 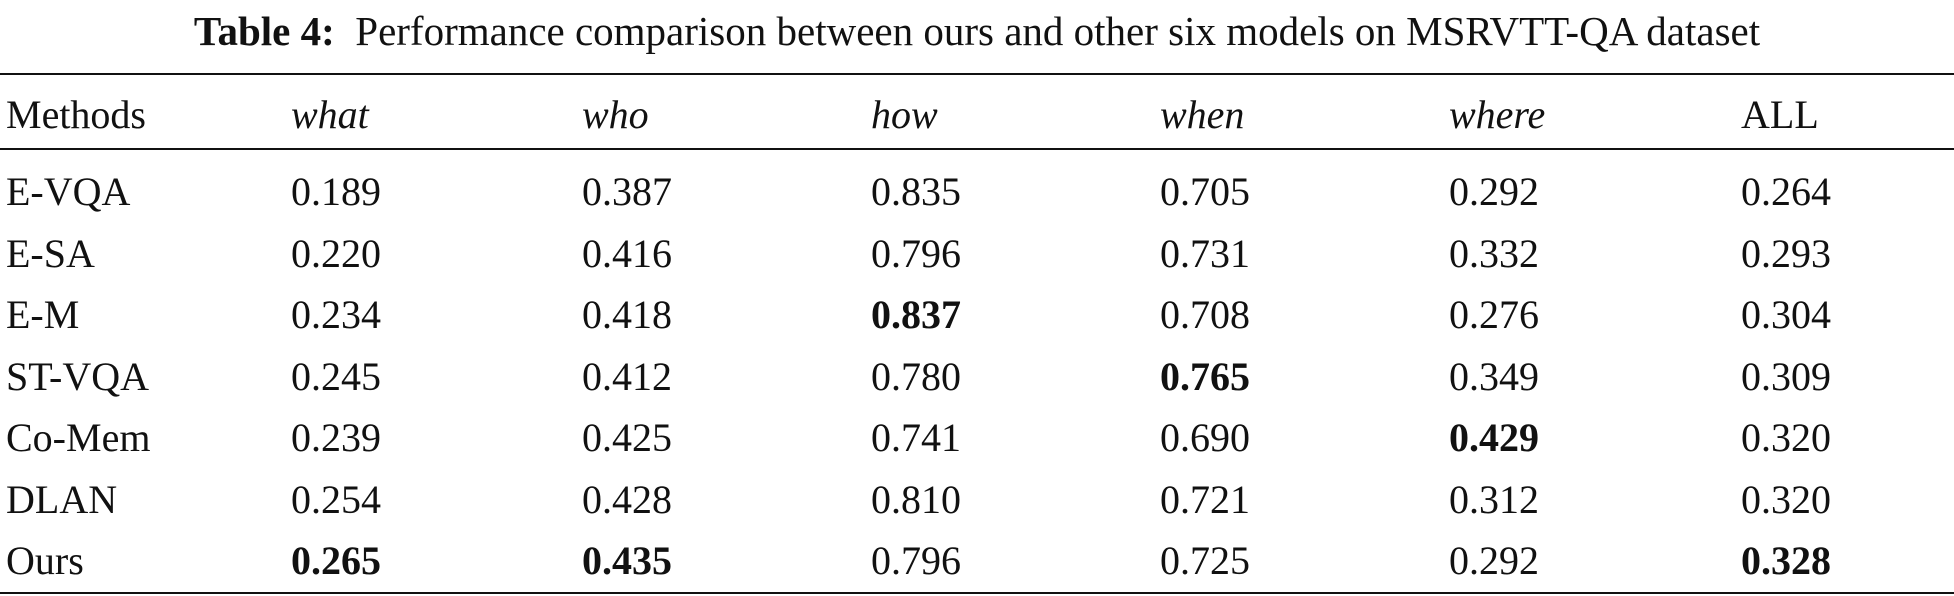 What do you see at coordinates (78, 437) in the screenshot?
I see `method-name: Co-Mem` at bounding box center [78, 437].